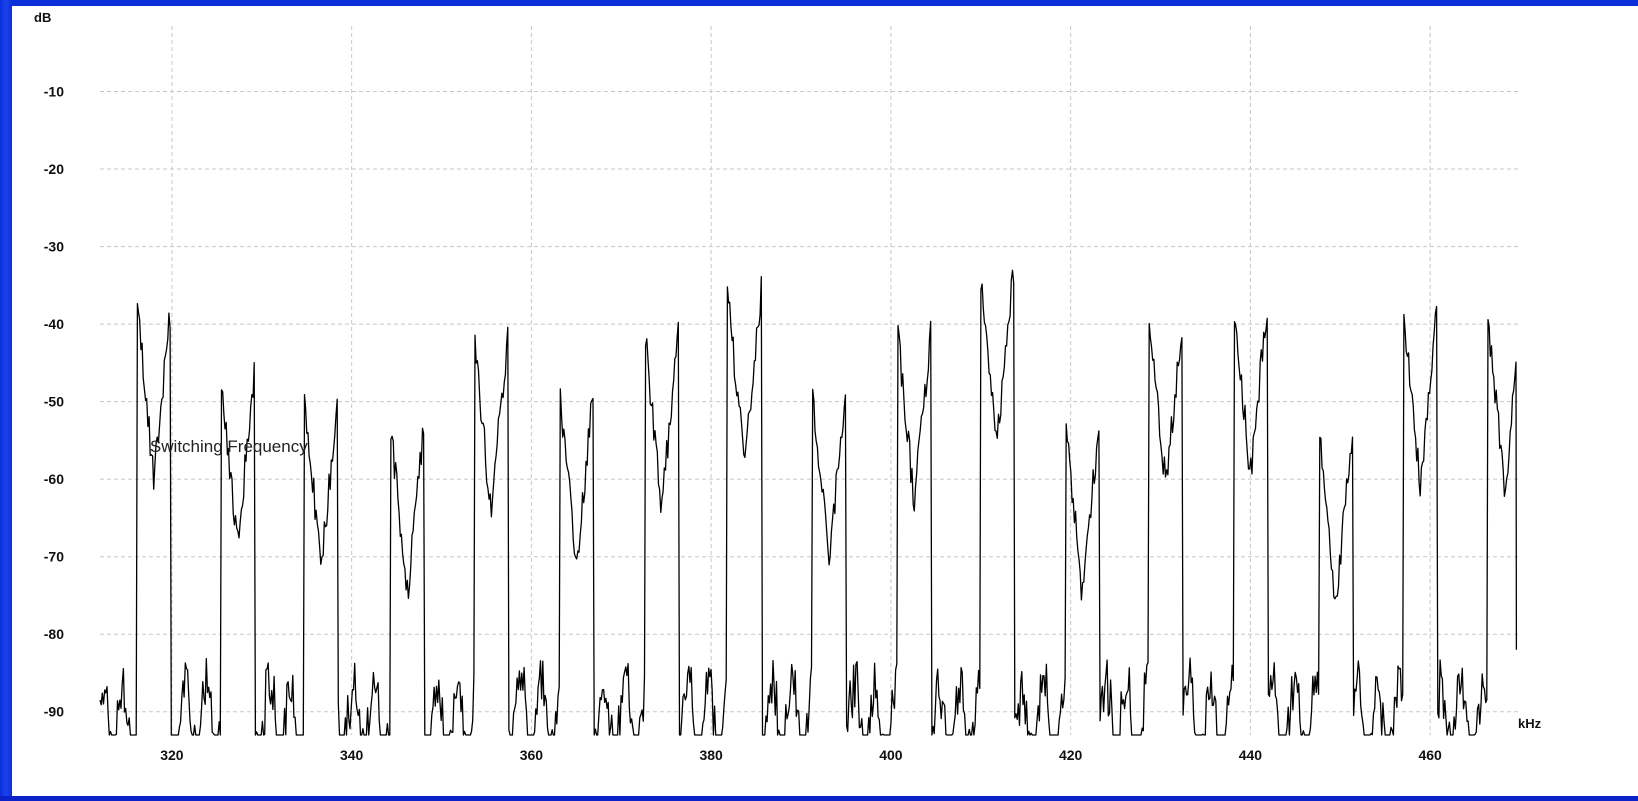 The width and height of the screenshot is (1638, 801). Describe the element at coordinates (42, 17) in the screenshot. I see `y-axis-label: dB` at that location.